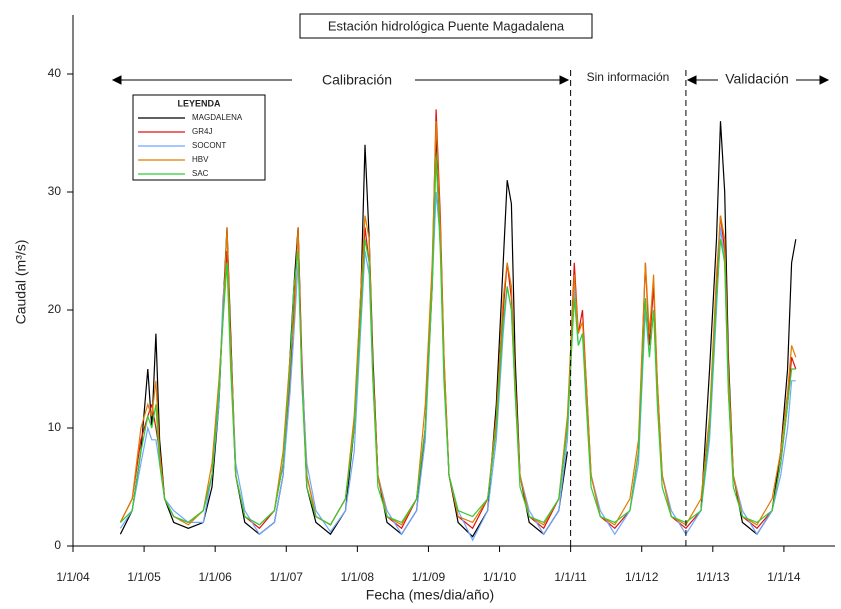 This screenshot has width=841, height=609. Describe the element at coordinates (202, 131) in the screenshot. I see `legend-label: GR4J` at that location.